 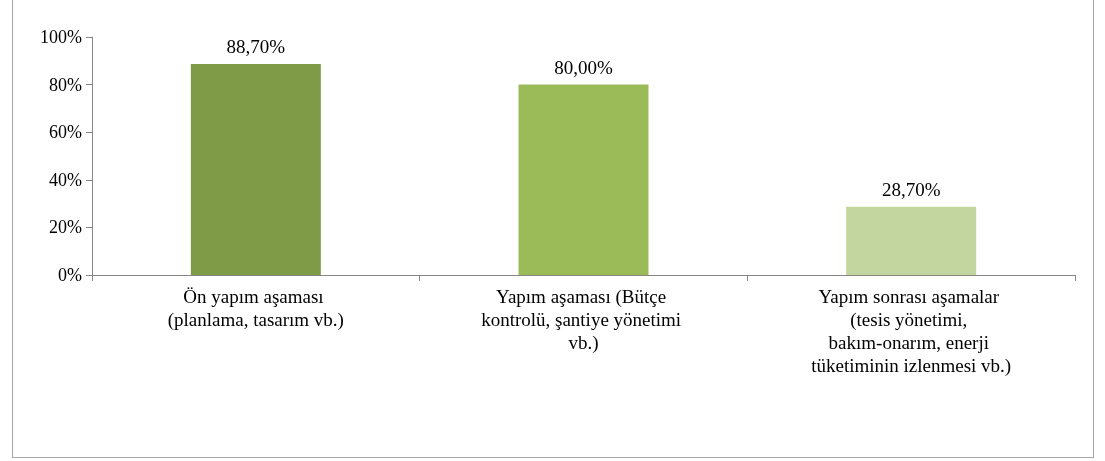 What do you see at coordinates (911, 331) in the screenshot?
I see `x-tick-label: Yapım sonrası aşamalar (tesis yönetimi, bakım-onarım, enerji tüketiminin izlenmesi vb.)` at bounding box center [911, 331].